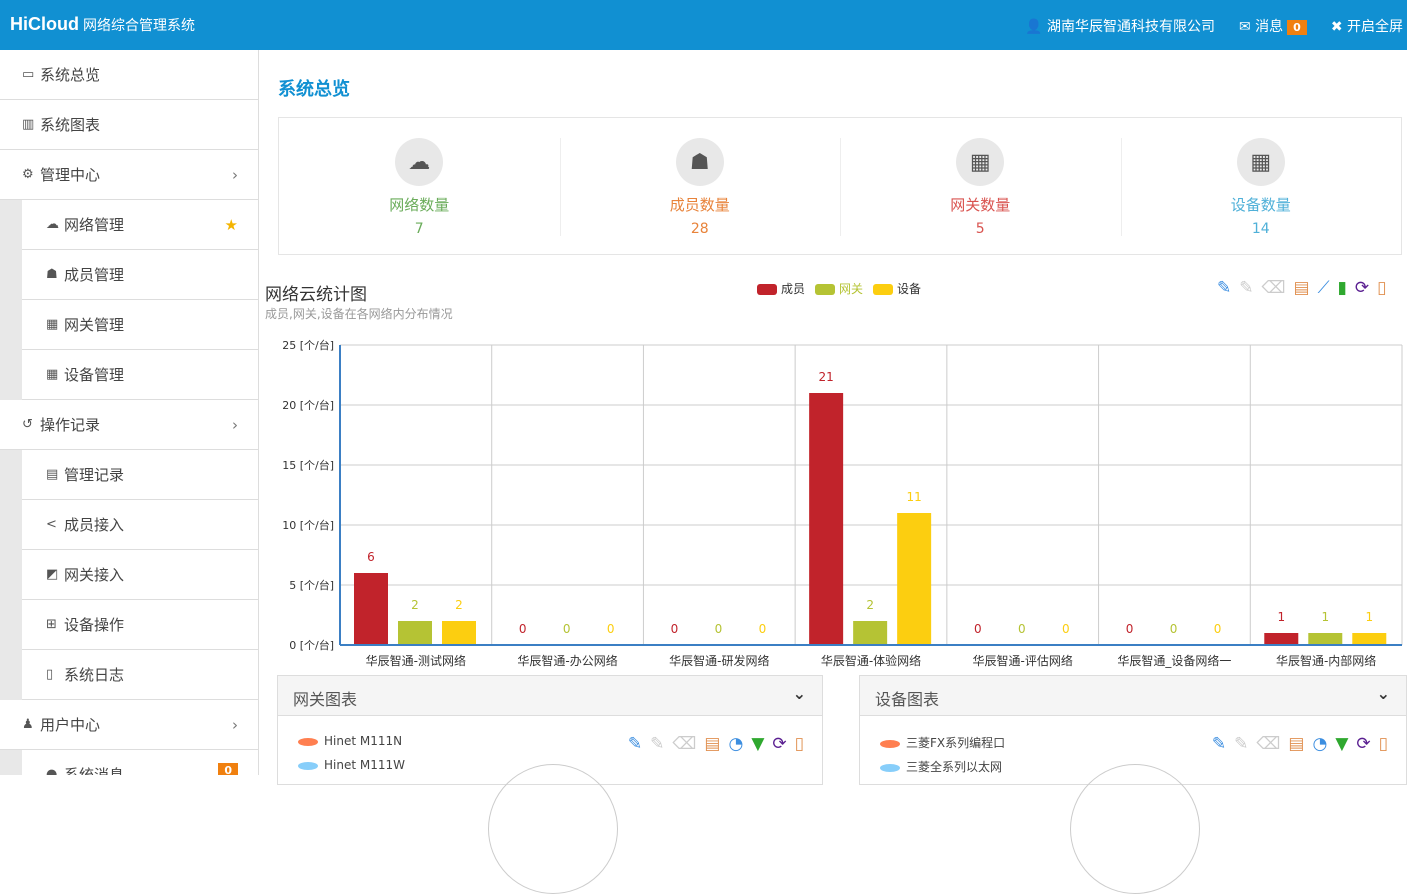  I want to click on expand-icon: ✖, so click(1336, 27).